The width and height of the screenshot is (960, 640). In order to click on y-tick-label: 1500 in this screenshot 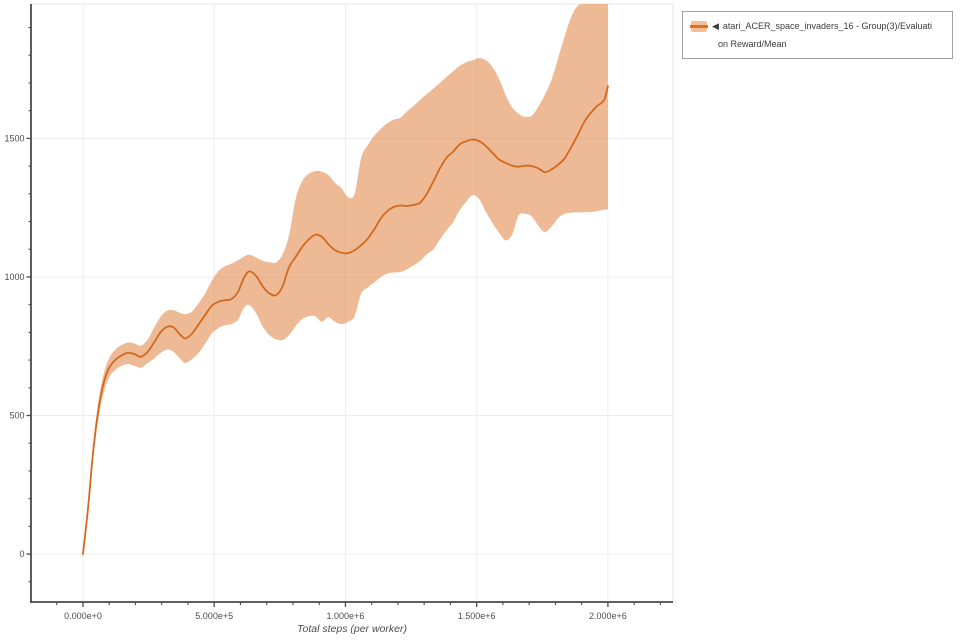, I will do `click(14, 138)`.